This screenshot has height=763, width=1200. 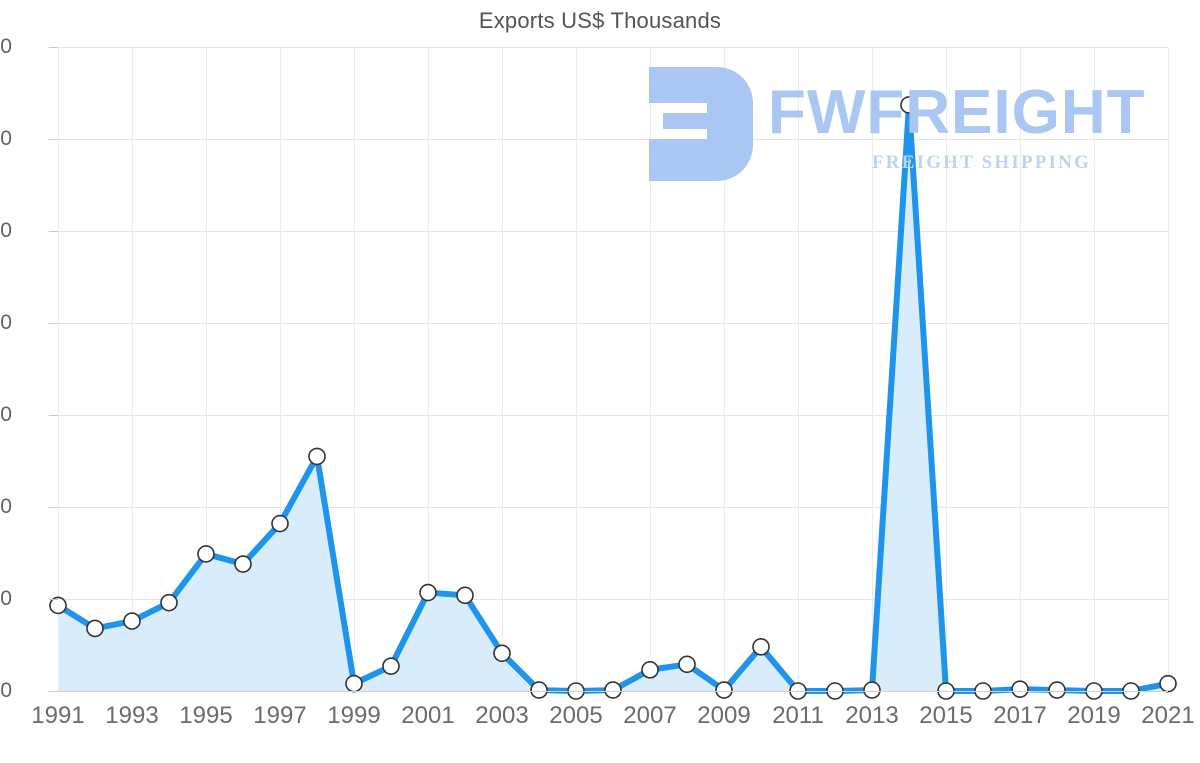 What do you see at coordinates (576, 715) in the screenshot?
I see `x-axis-tick-label: 2005` at bounding box center [576, 715].